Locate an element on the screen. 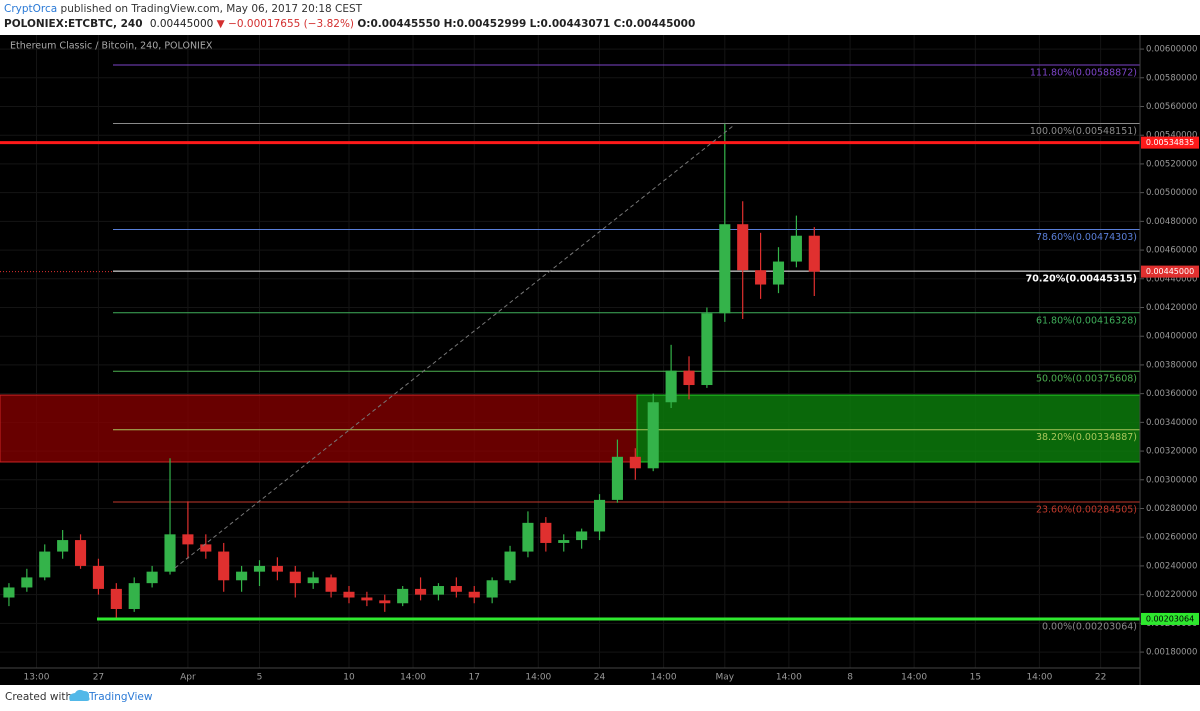  price-tag-label: 0.00445000 is located at coordinates (1170, 271).